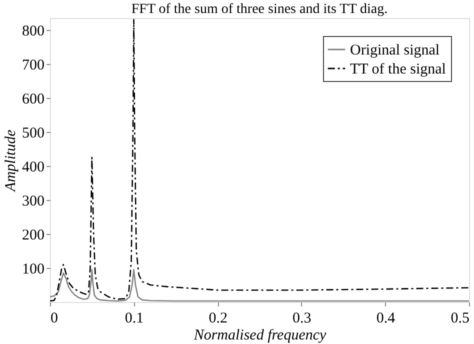  What do you see at coordinates (398, 70) in the screenshot?
I see `legend-label: TT of the signal` at bounding box center [398, 70].